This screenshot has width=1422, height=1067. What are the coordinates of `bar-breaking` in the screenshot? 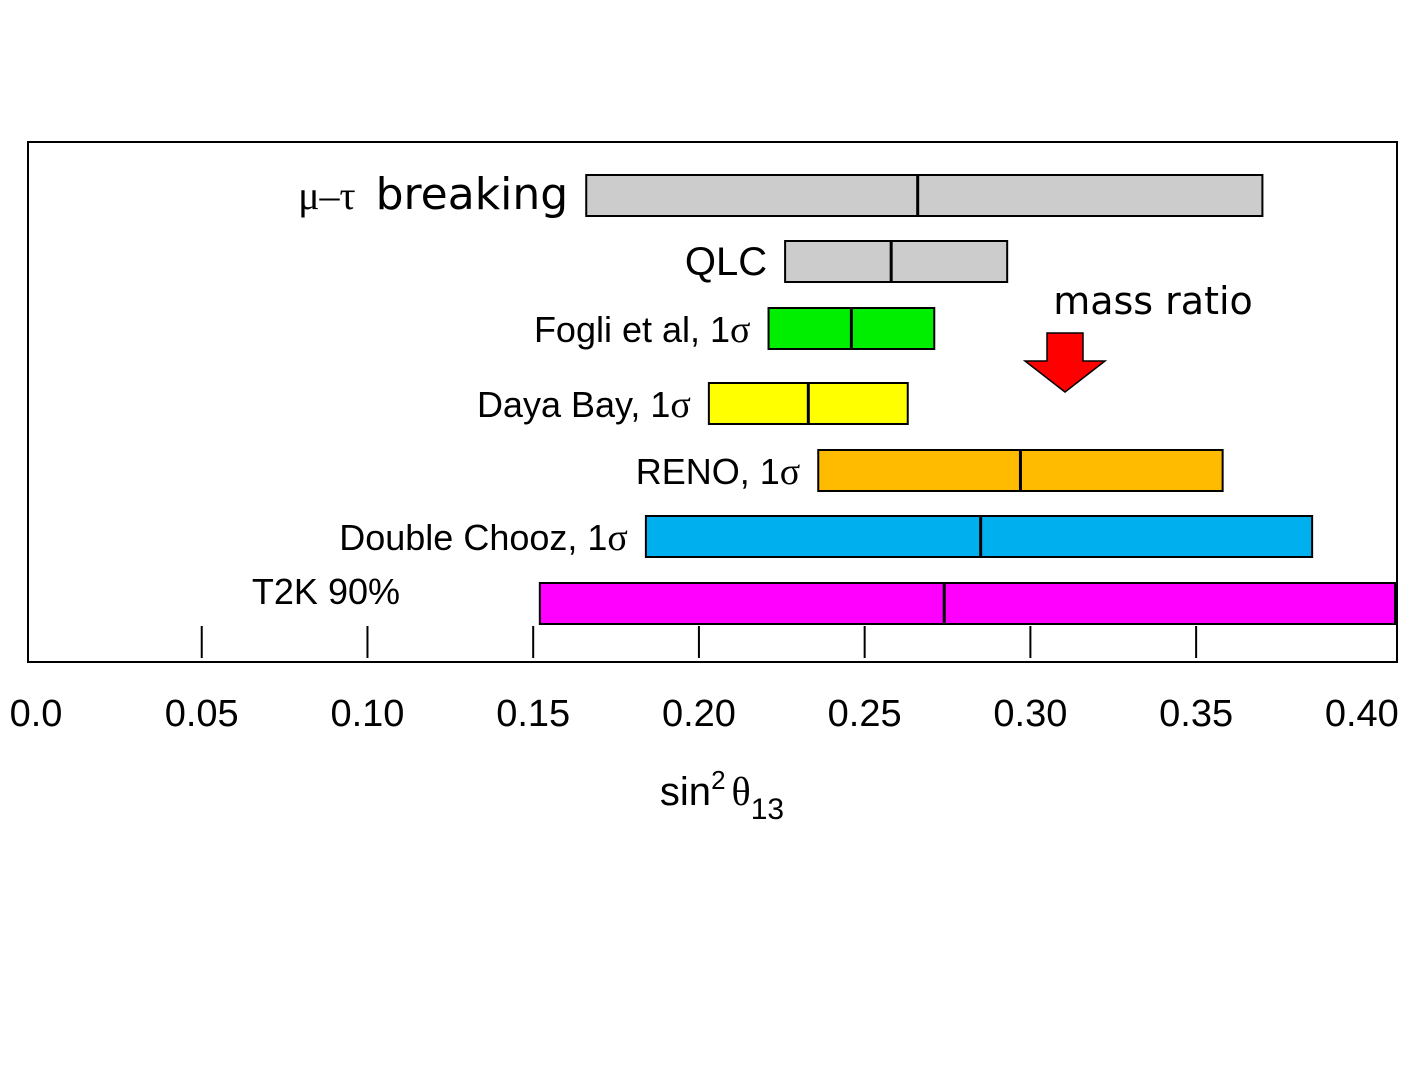 It's located at (924, 195).